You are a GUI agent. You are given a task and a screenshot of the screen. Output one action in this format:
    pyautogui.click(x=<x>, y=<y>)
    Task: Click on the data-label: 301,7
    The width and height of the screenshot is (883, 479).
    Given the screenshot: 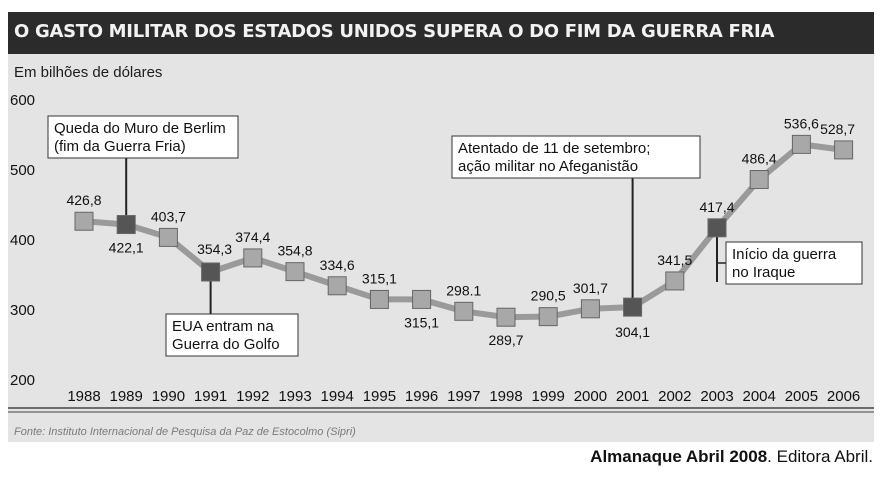 What is the action you would take?
    pyautogui.click(x=590, y=288)
    